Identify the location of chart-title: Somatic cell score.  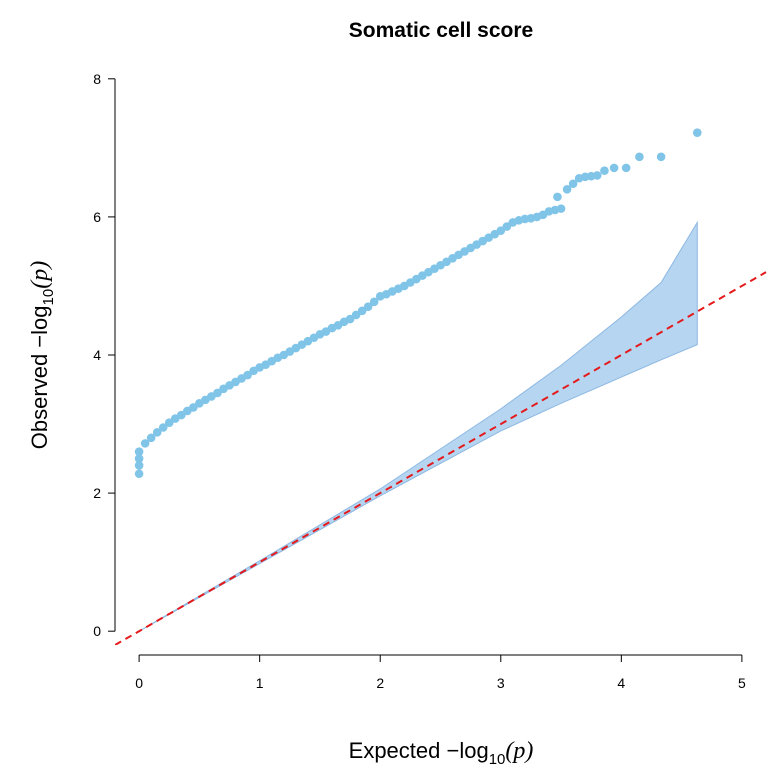
(441, 30).